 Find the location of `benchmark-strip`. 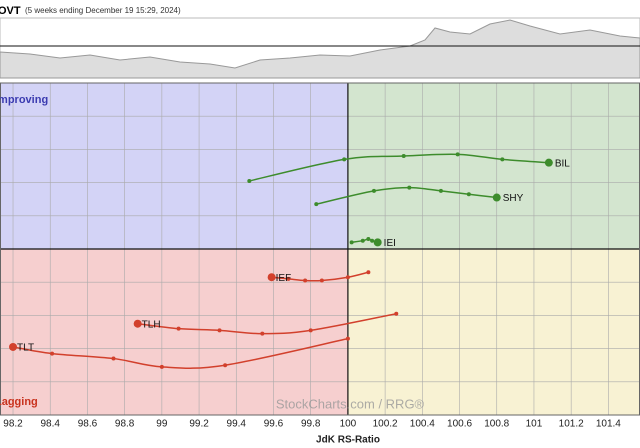

benchmark-strip is located at coordinates (320, 48).